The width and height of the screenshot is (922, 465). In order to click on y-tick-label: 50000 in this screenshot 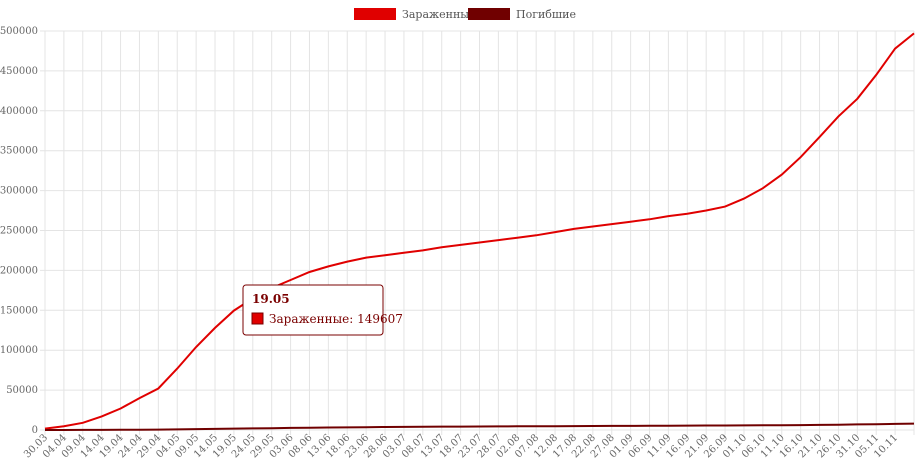, I will do `click(22, 390)`.